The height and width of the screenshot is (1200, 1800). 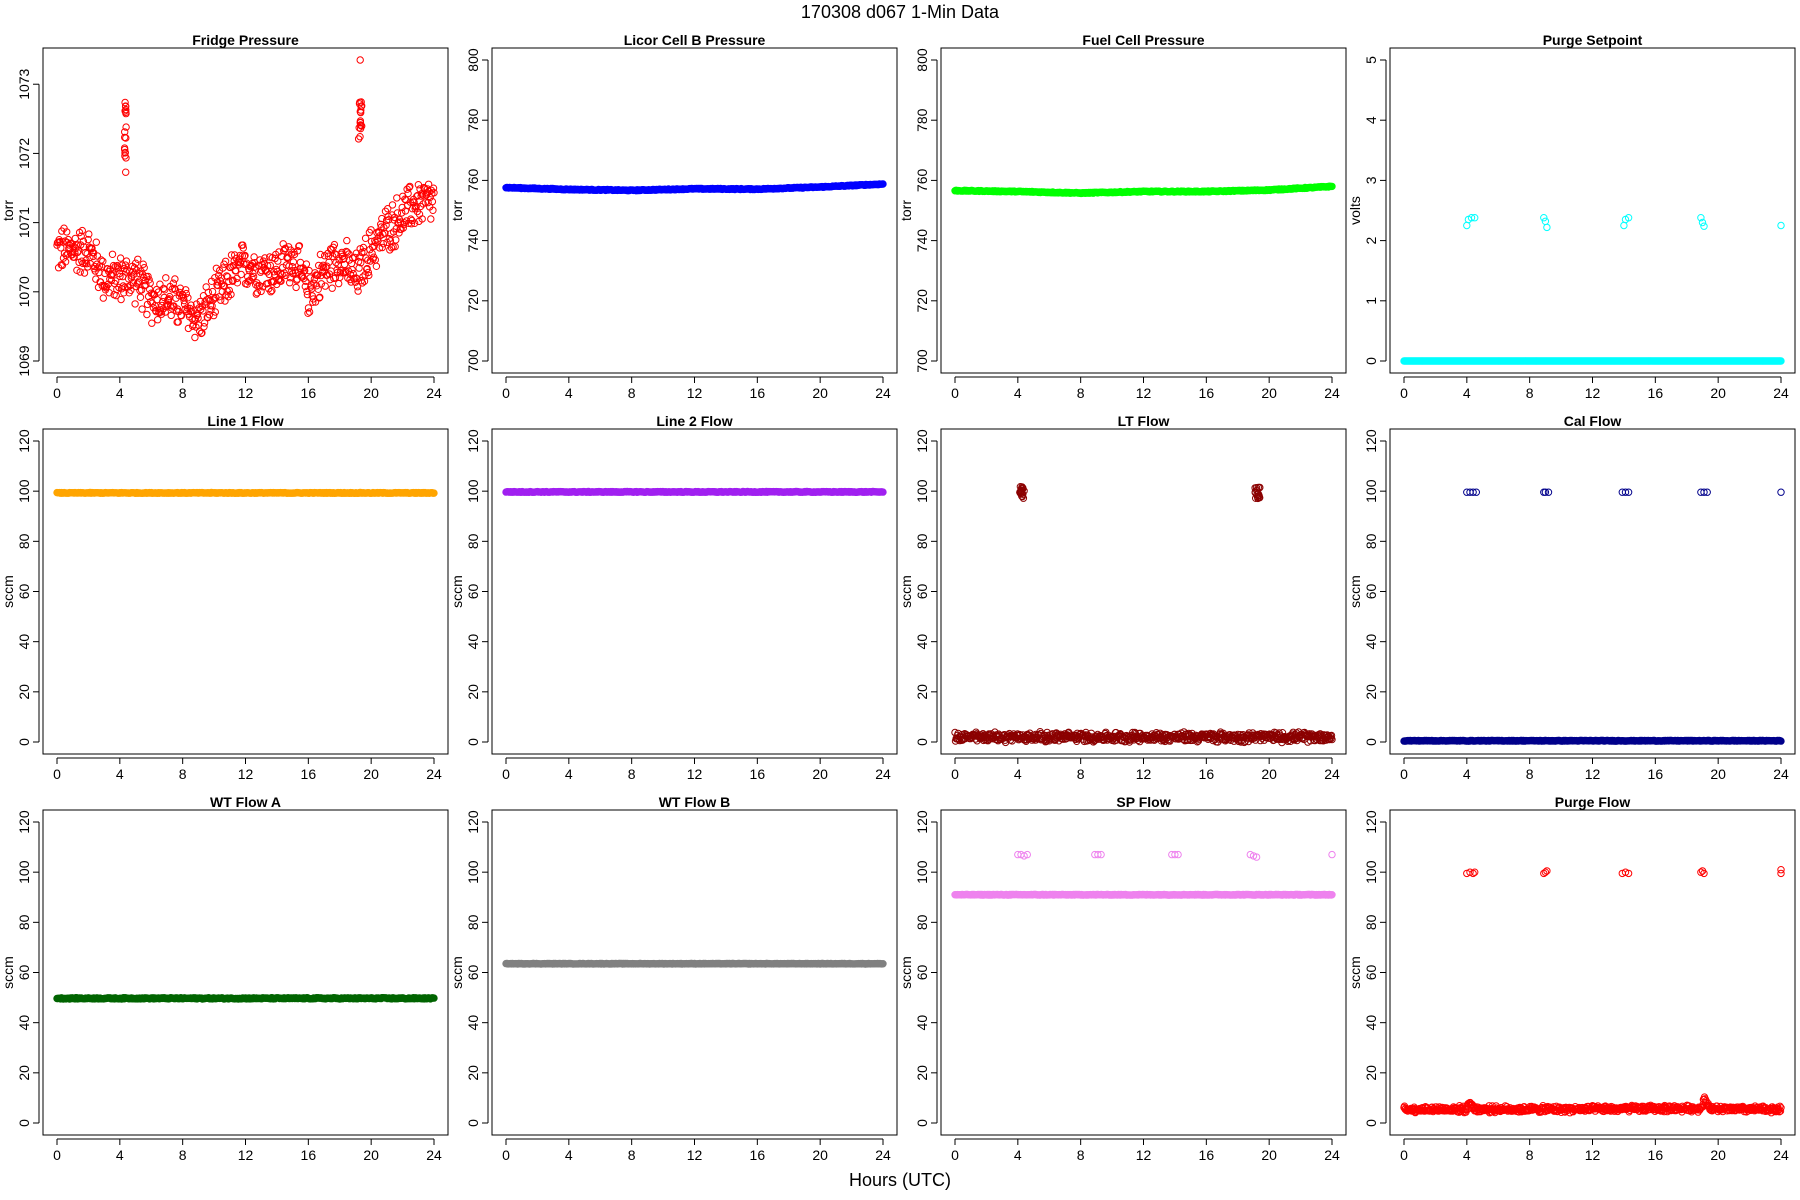 What do you see at coordinates (922, 301) in the screenshot?
I see `y-tick-label: 720` at bounding box center [922, 301].